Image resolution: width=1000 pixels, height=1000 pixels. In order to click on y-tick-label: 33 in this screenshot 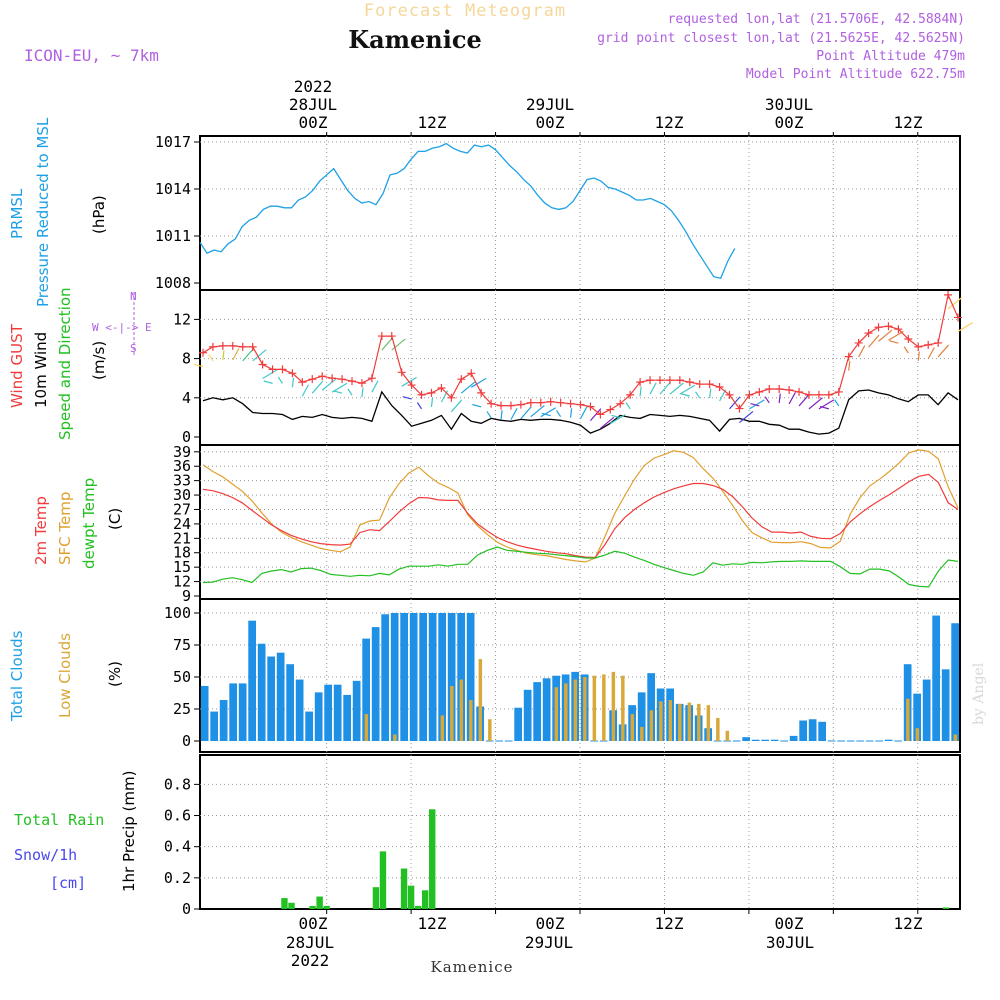, I will do `click(182, 481)`.